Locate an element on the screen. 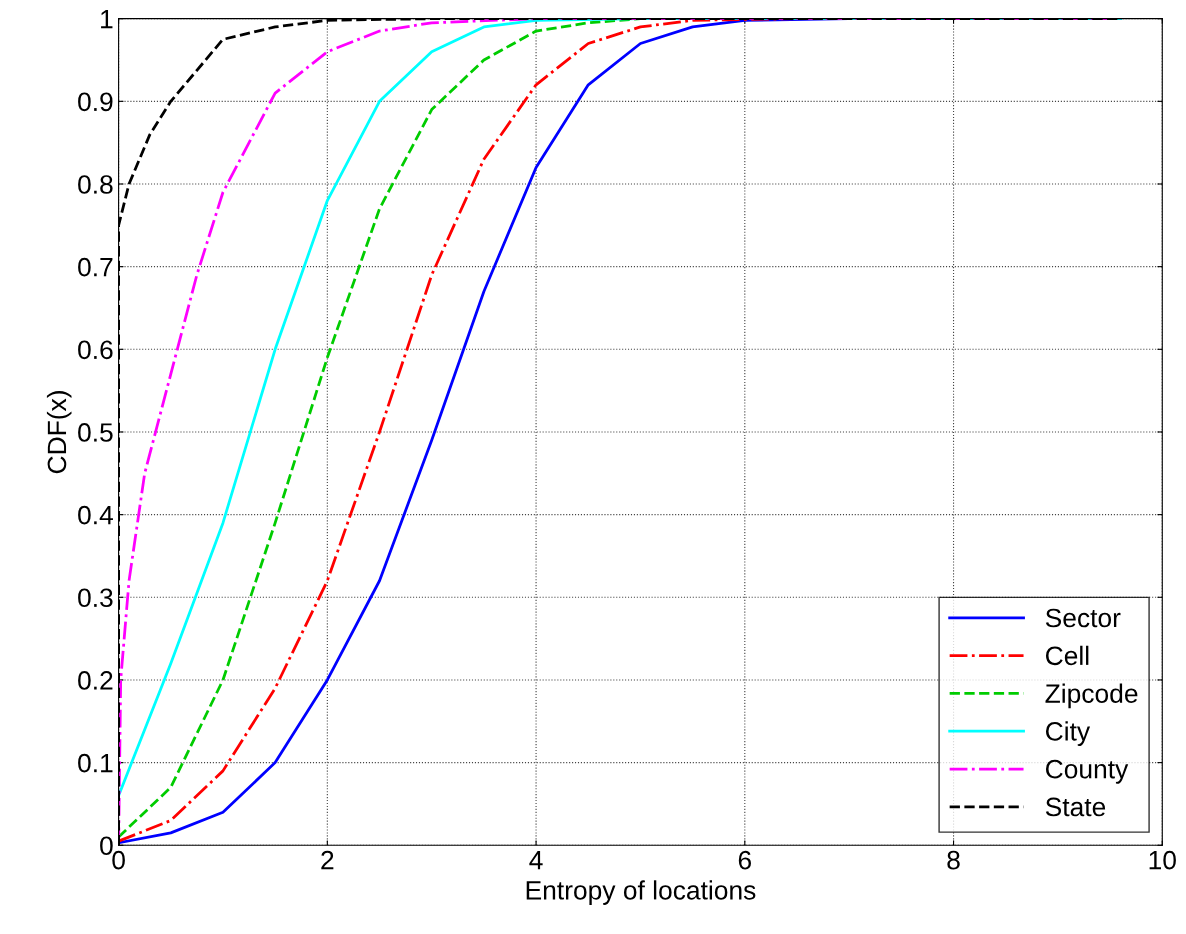 The height and width of the screenshot is (934, 1186). y-tick-label: 0.1 is located at coordinates (95, 763).